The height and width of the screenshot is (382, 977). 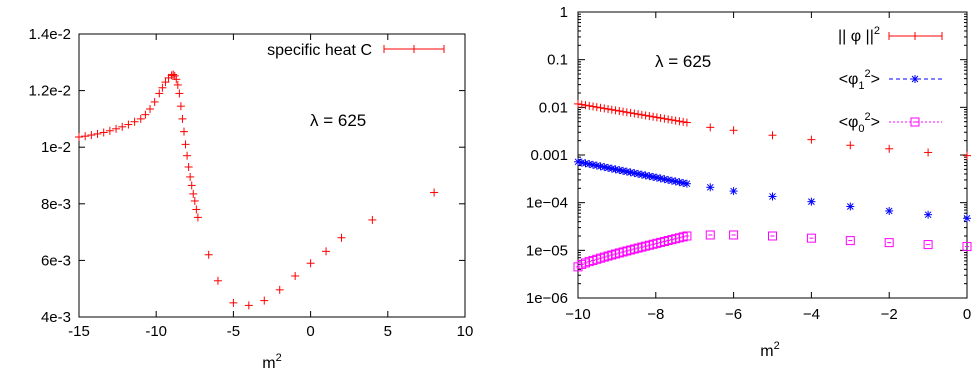 I want to click on right-x-tick-label: −4, so click(x=811, y=314).